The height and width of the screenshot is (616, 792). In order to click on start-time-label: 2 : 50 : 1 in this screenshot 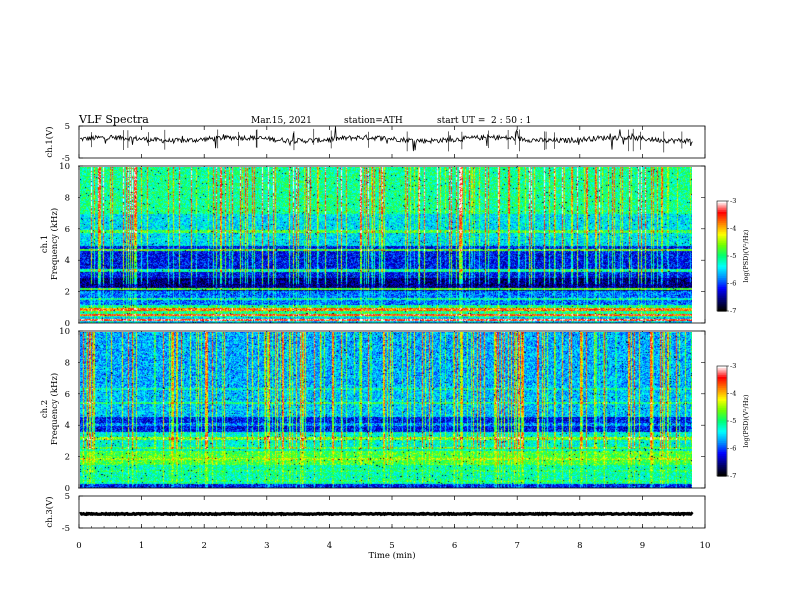, I will do `click(511, 121)`.